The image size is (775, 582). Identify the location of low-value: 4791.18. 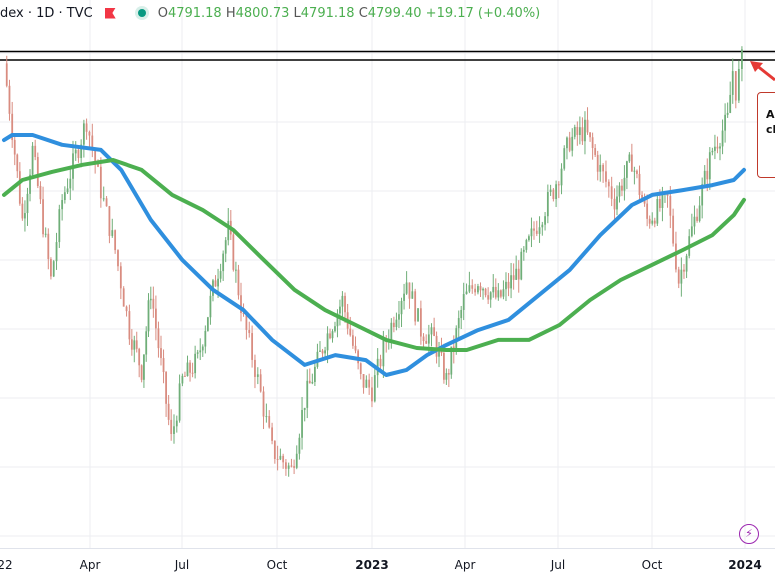
(327, 13).